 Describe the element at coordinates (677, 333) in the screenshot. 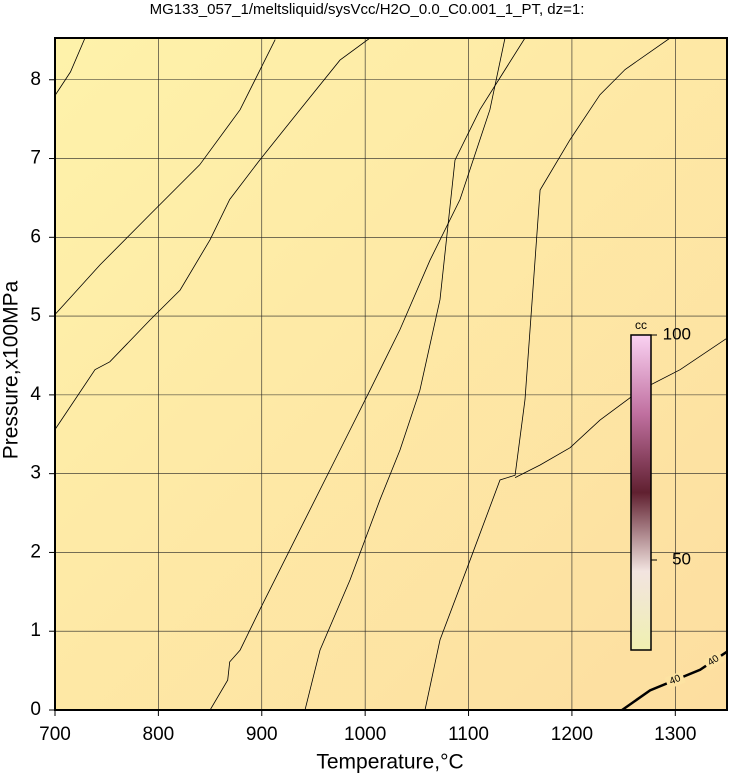

I see `colorbar-tick-label: 100` at that location.